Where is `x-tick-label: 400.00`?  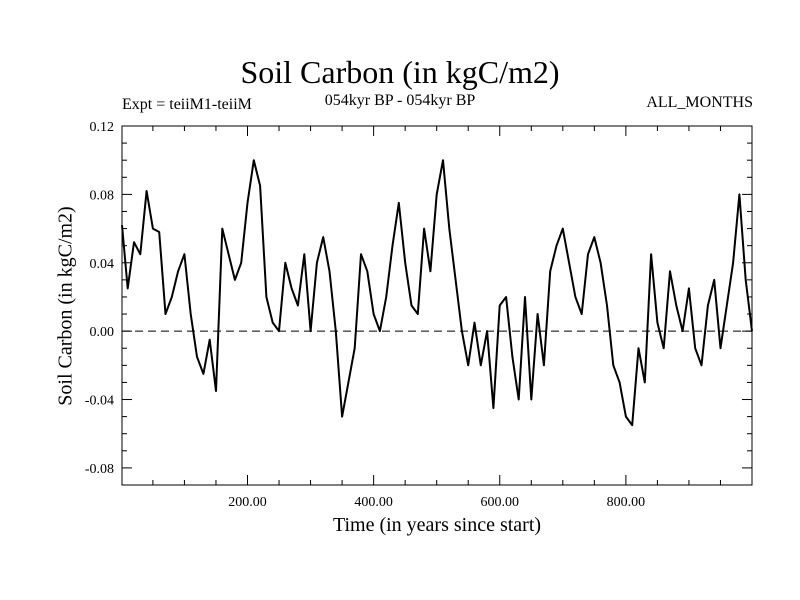
x-tick-label: 400.00 is located at coordinates (373, 502).